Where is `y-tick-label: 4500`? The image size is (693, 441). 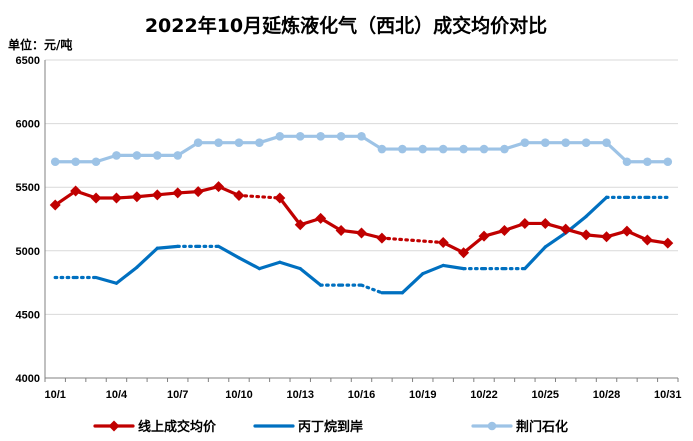 y-tick-label: 4500 is located at coordinates (28, 315).